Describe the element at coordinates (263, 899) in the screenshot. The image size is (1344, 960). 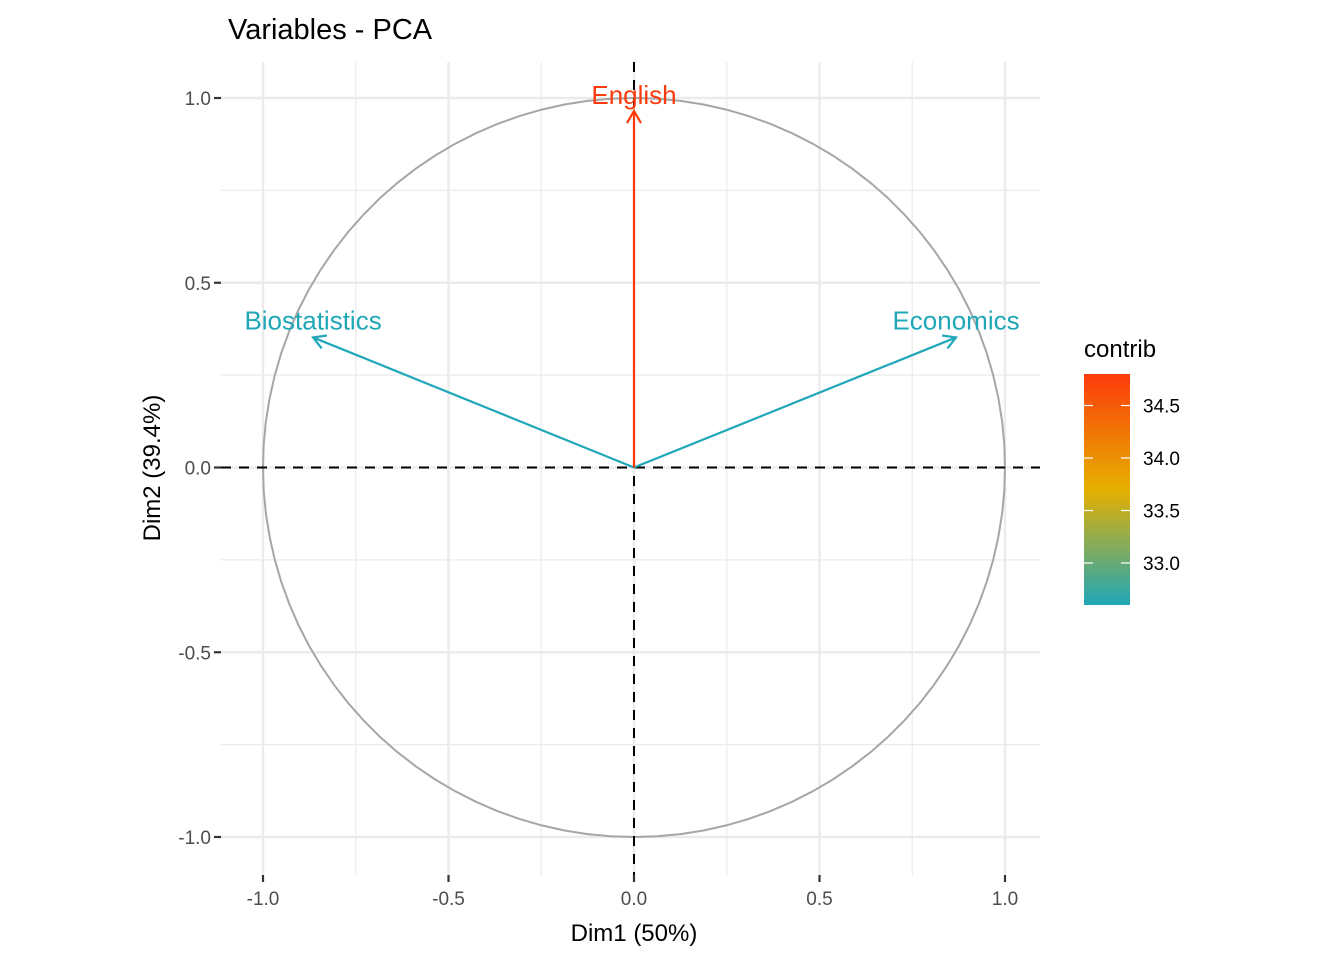
I see `x-tick-label: -1.0` at that location.